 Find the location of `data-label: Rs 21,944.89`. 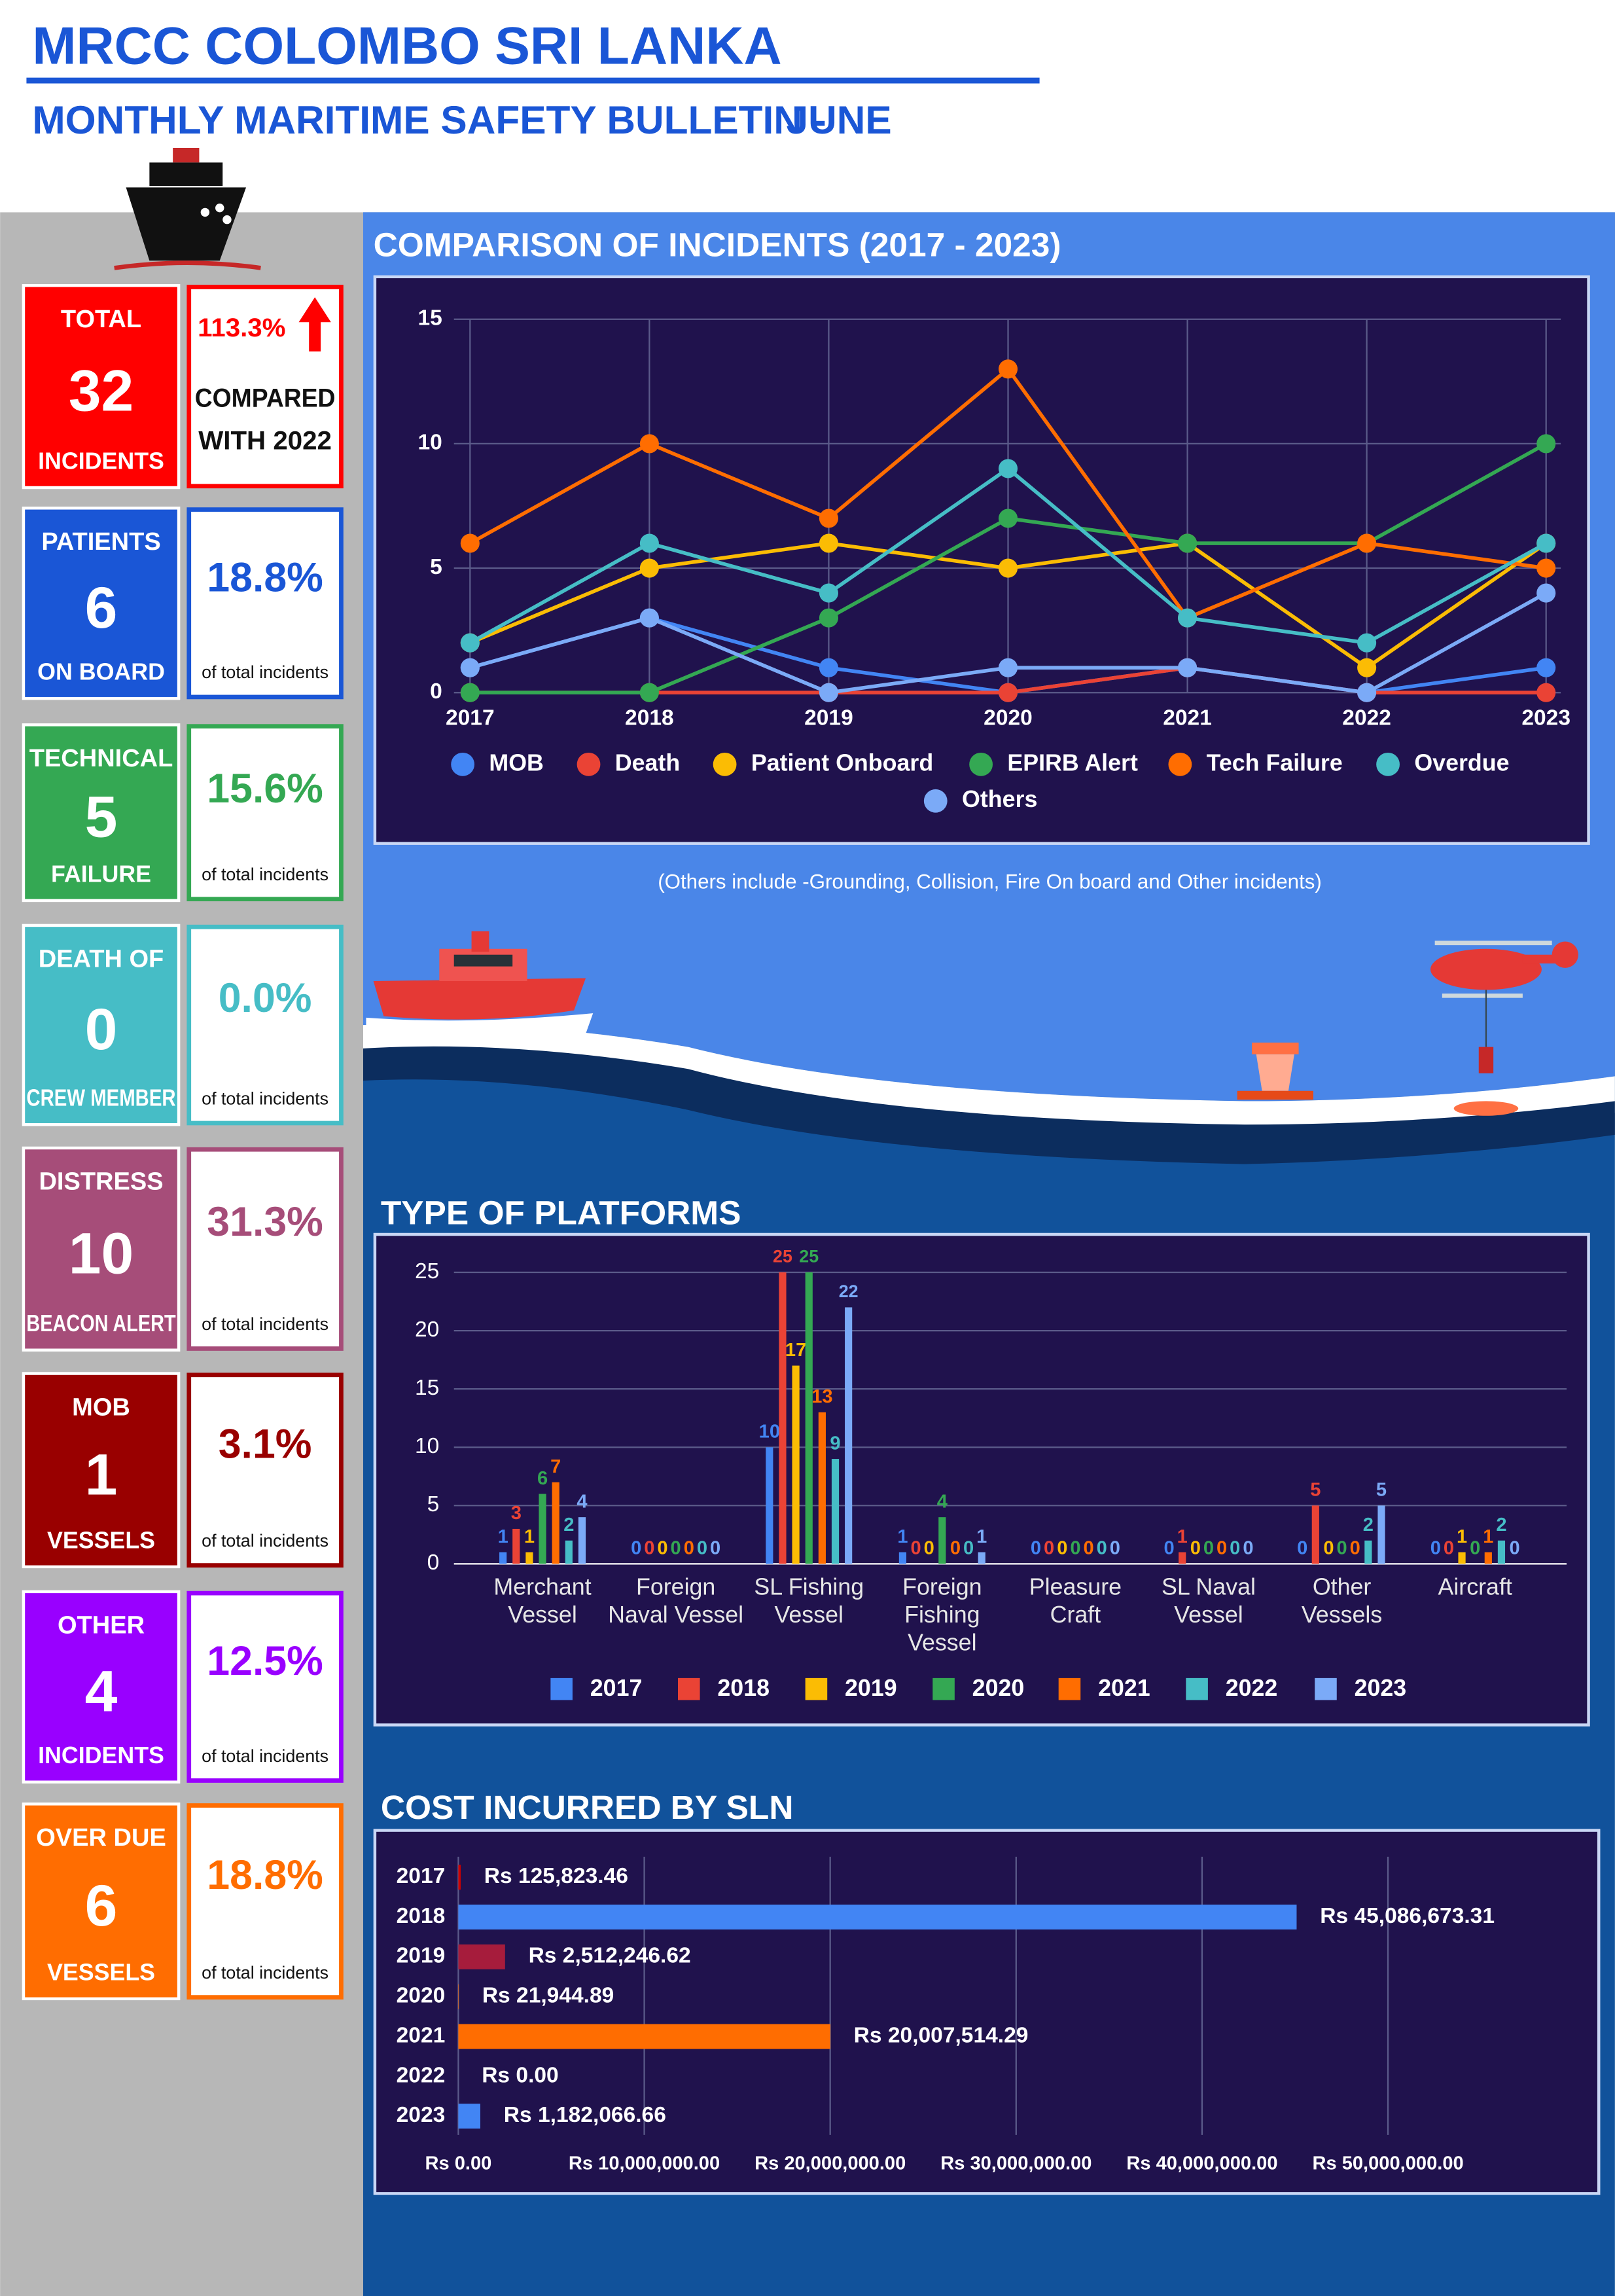

data-label: Rs 21,944.89 is located at coordinates (548, 1996).